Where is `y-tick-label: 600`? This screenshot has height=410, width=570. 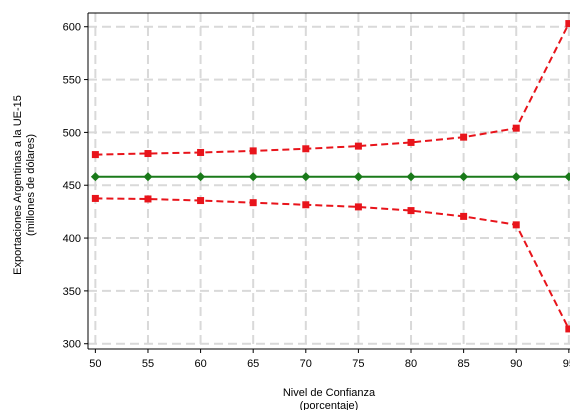
y-tick-label: 600 is located at coordinates (72, 28).